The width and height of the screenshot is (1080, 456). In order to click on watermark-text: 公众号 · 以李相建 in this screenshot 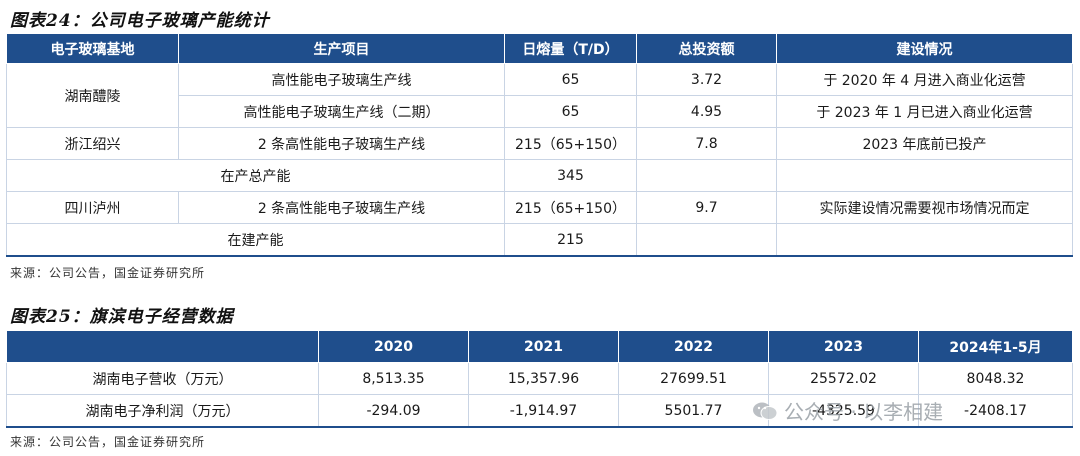, I will do `click(864, 412)`.